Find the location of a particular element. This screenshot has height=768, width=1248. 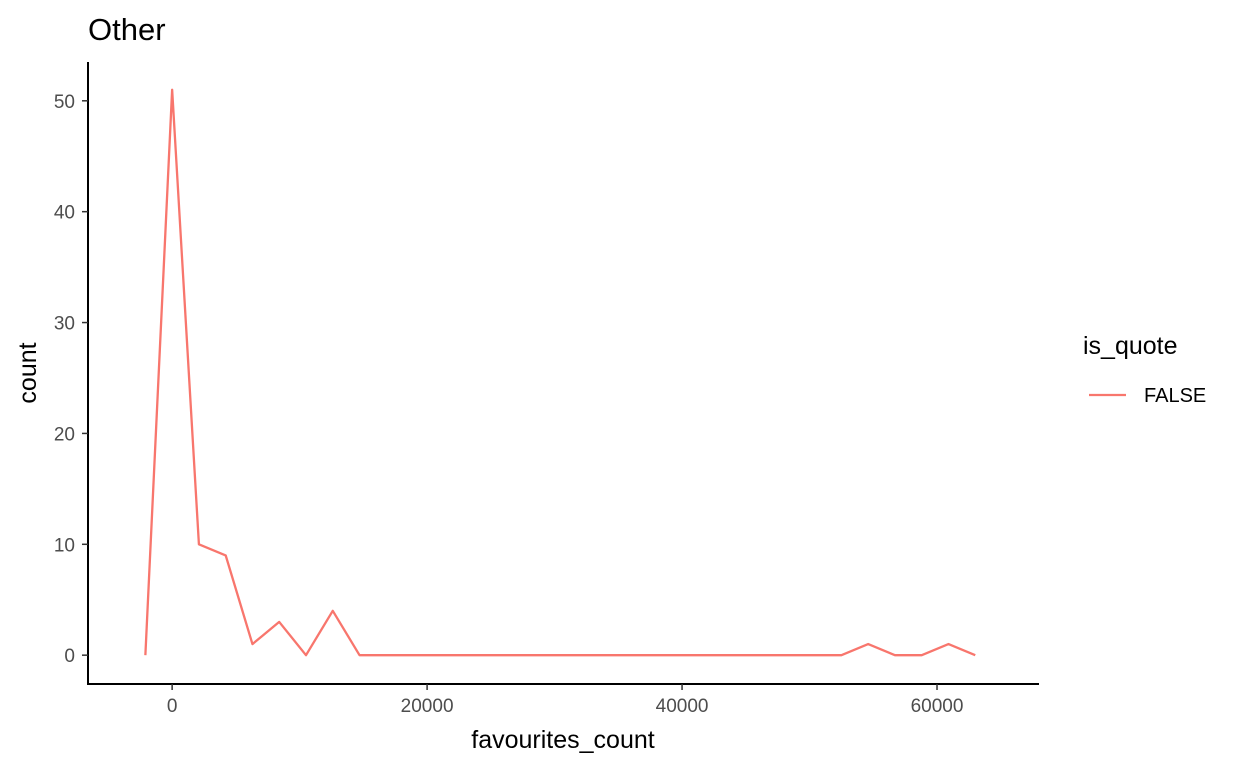

chart-title: Other is located at coordinates (127, 29).